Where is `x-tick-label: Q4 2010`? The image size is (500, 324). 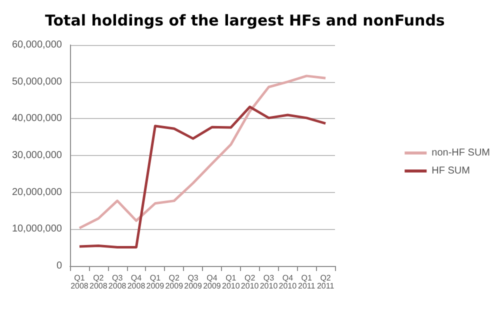 x-tick-label: Q4 2010 is located at coordinates (288, 282).